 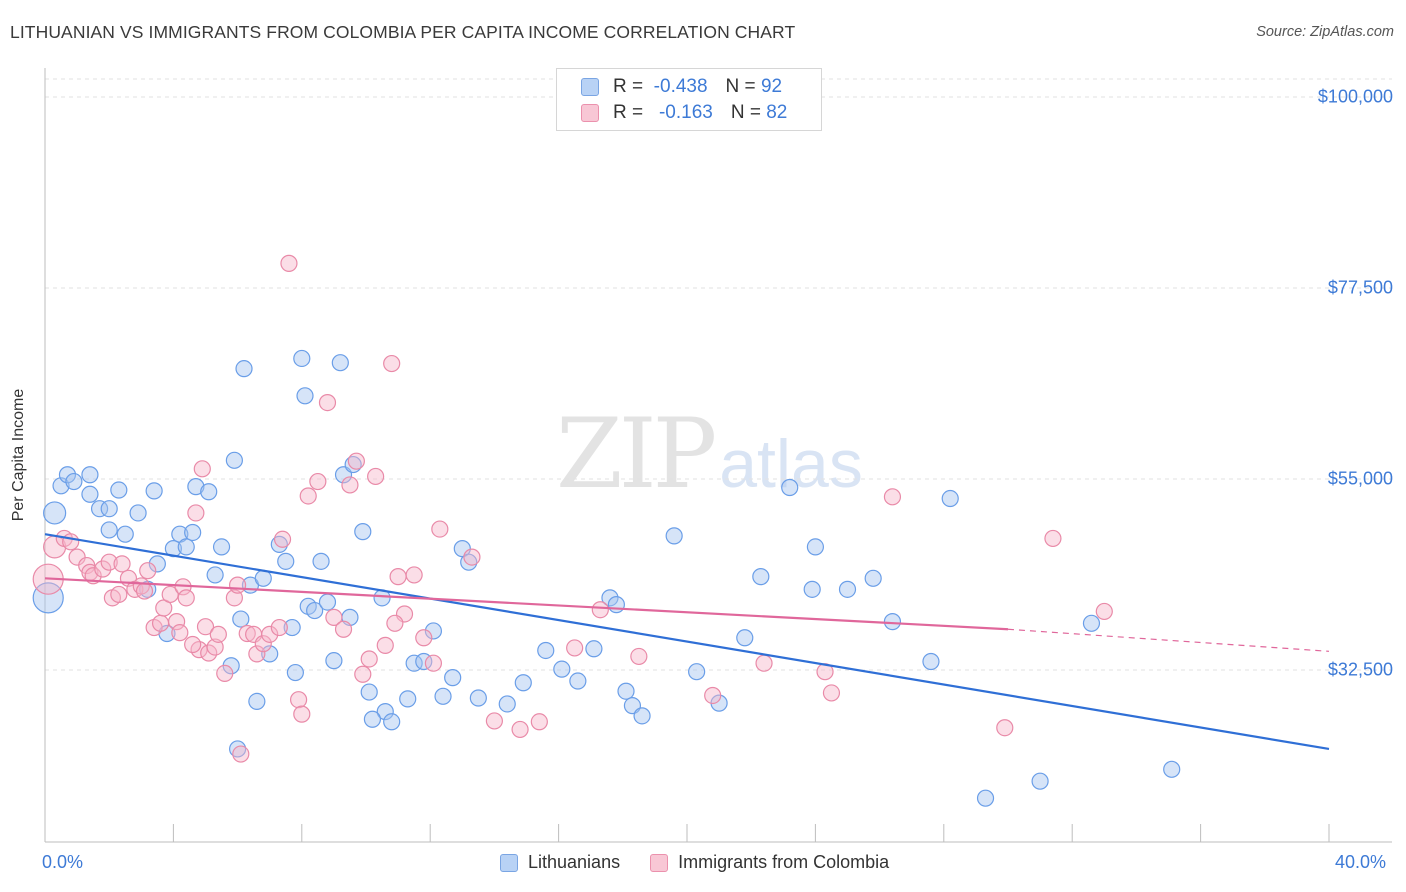 I want to click on watermark-zip: ZIP, so click(x=636, y=454).